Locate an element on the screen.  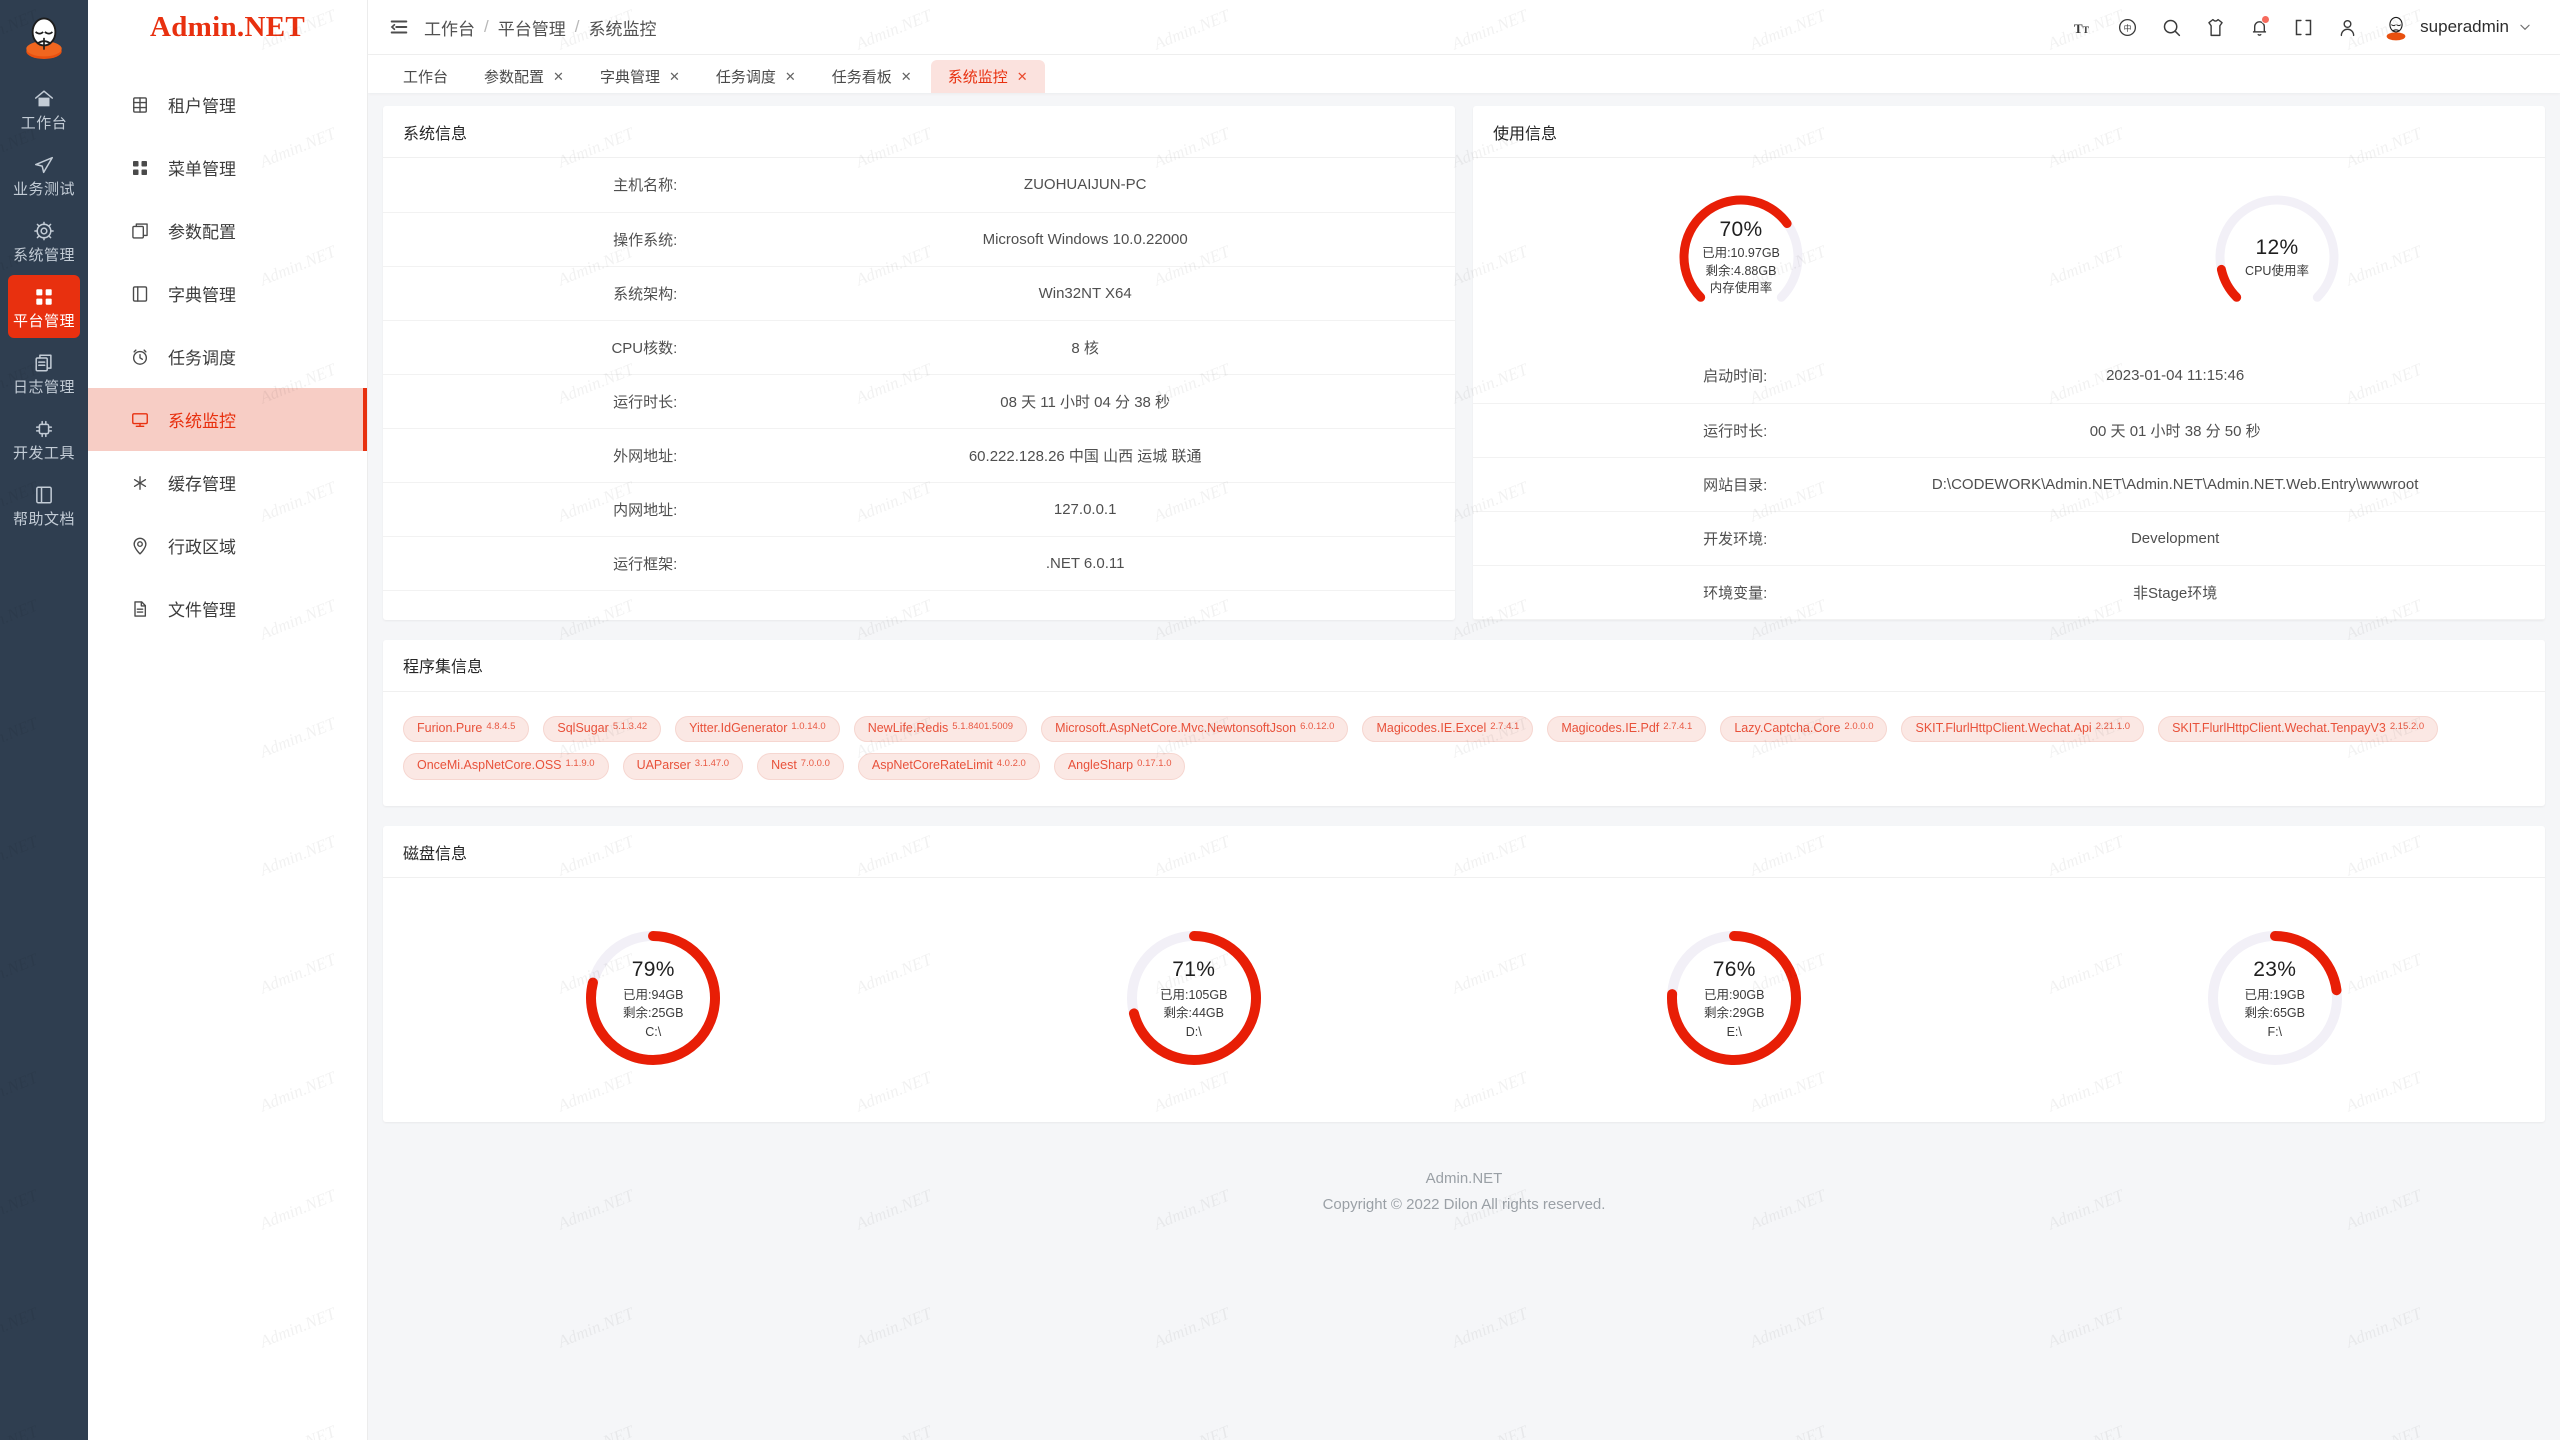
cpu-usage-gauge: 12% CPU使用率 is located at coordinates (2277, 256).